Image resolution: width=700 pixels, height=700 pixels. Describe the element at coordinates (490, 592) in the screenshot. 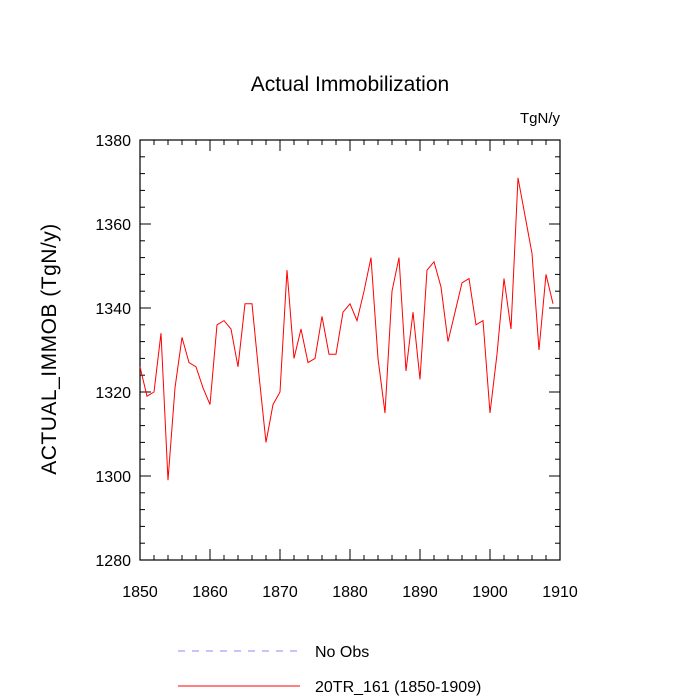

I see `x-tick-label: 1900` at that location.